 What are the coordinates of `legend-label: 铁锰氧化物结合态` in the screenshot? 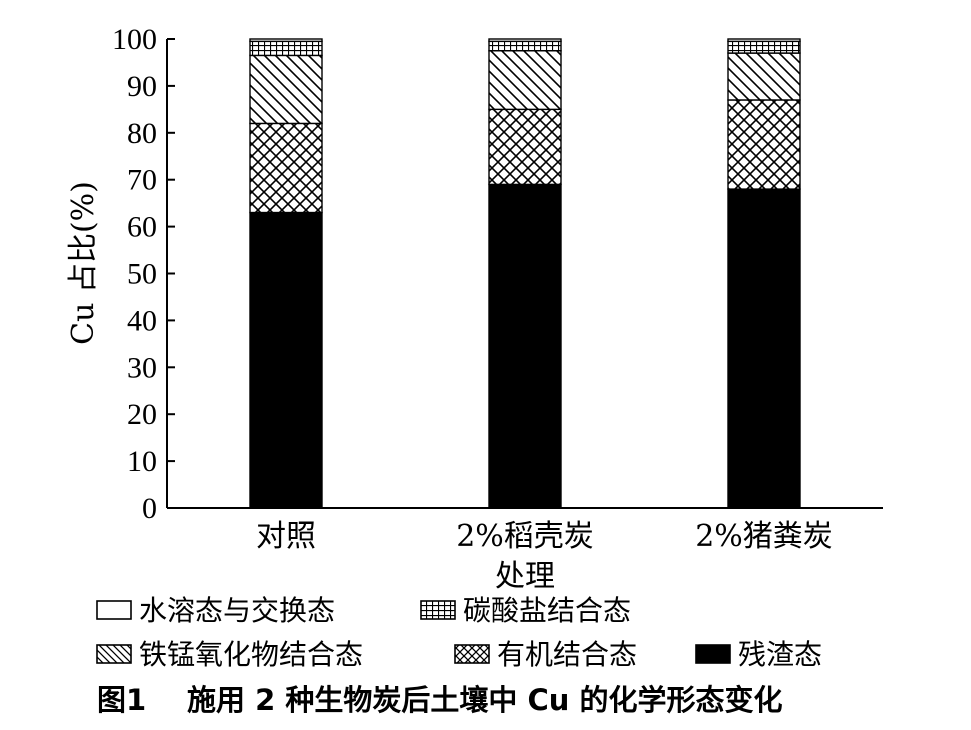 It's located at (251, 654).